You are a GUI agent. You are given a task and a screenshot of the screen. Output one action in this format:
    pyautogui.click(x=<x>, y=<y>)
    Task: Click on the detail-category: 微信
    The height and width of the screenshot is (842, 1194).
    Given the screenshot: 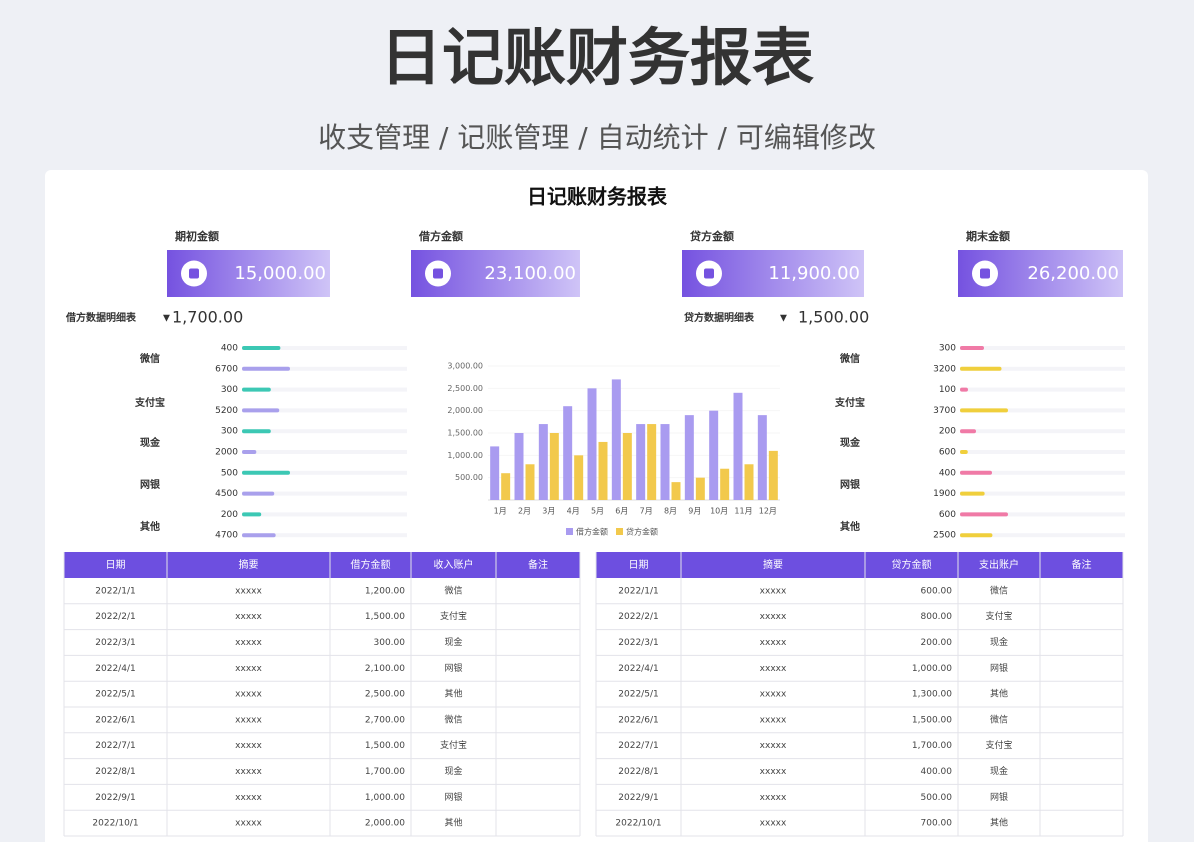 What is the action you would take?
    pyautogui.click(x=149, y=358)
    